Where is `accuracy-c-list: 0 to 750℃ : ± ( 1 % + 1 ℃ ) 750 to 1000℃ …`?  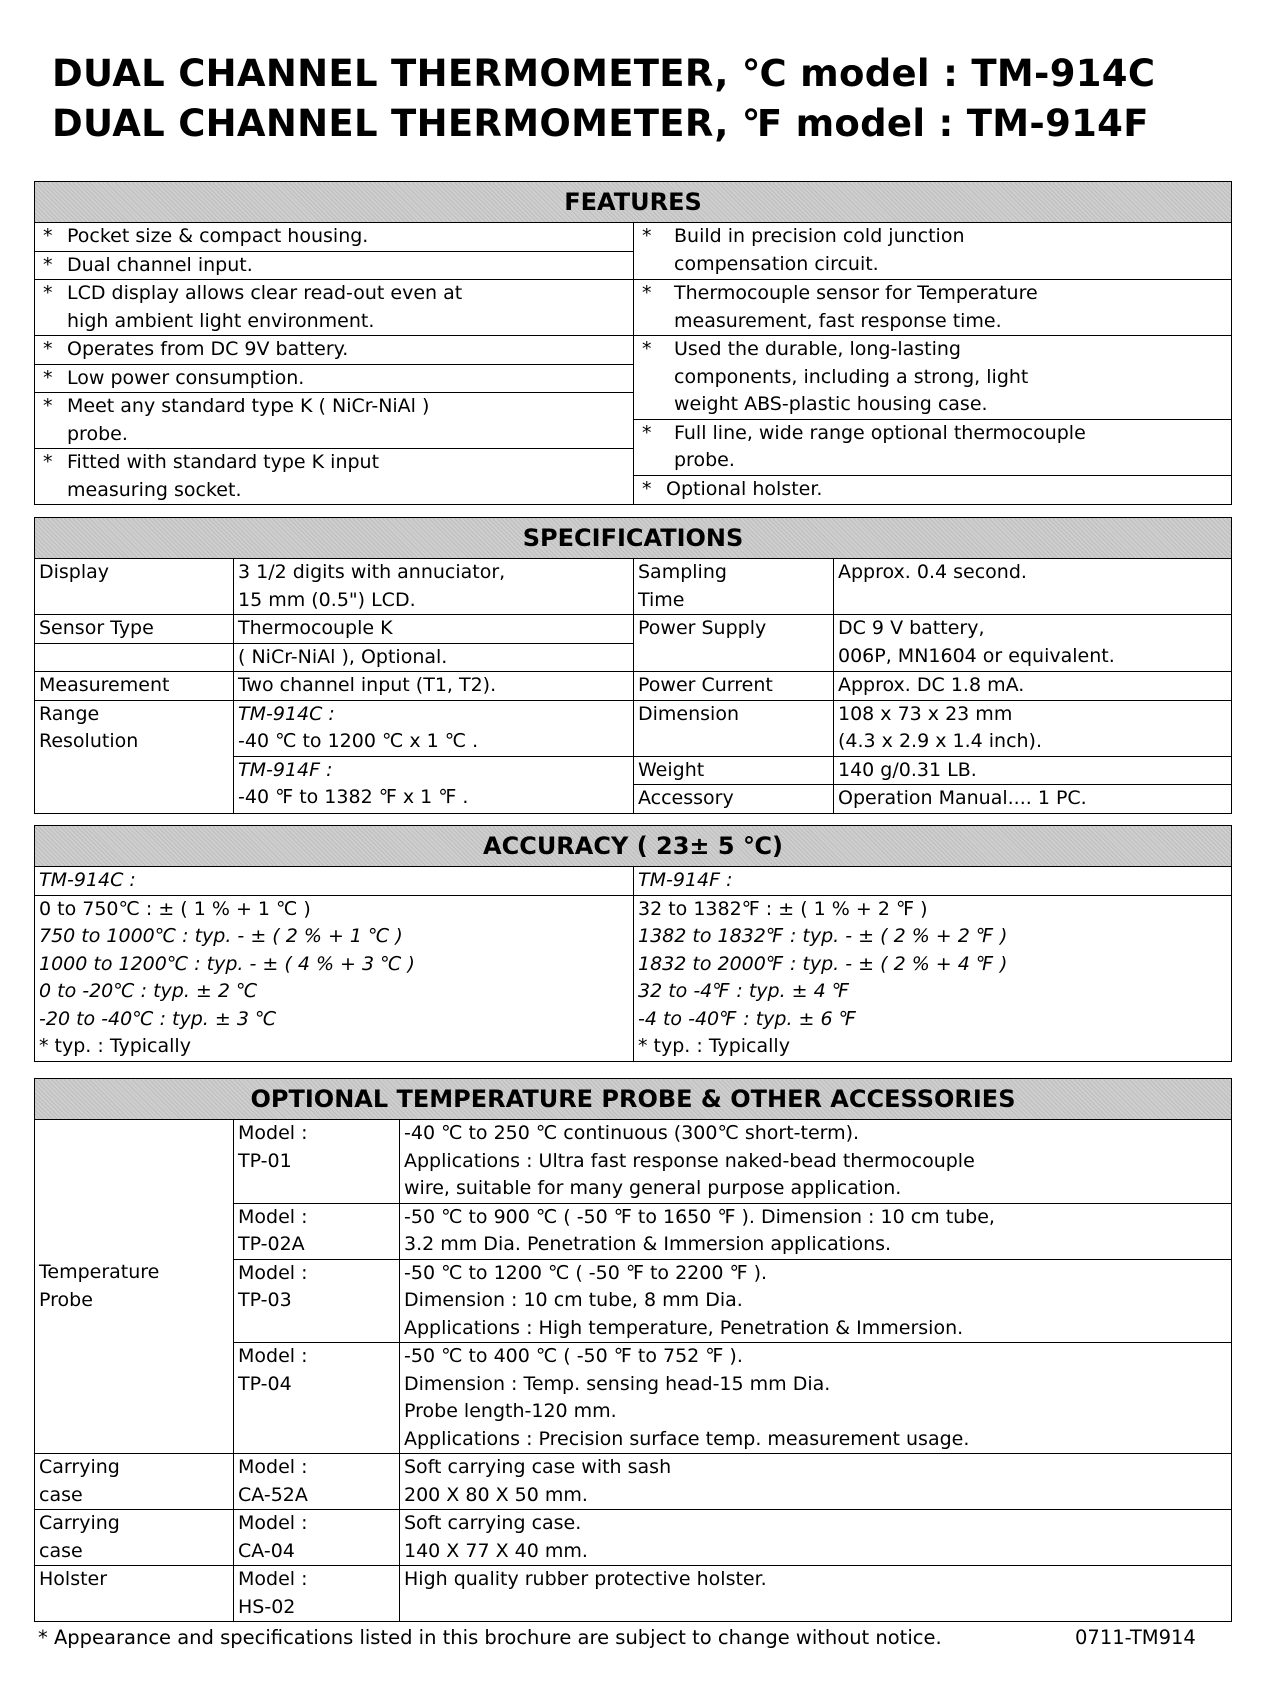
accuracy-c-list: 0 to 750℃ : ± ( 1 % + 1 ℃ ) 750 to 1000℃ … is located at coordinates (334, 978).